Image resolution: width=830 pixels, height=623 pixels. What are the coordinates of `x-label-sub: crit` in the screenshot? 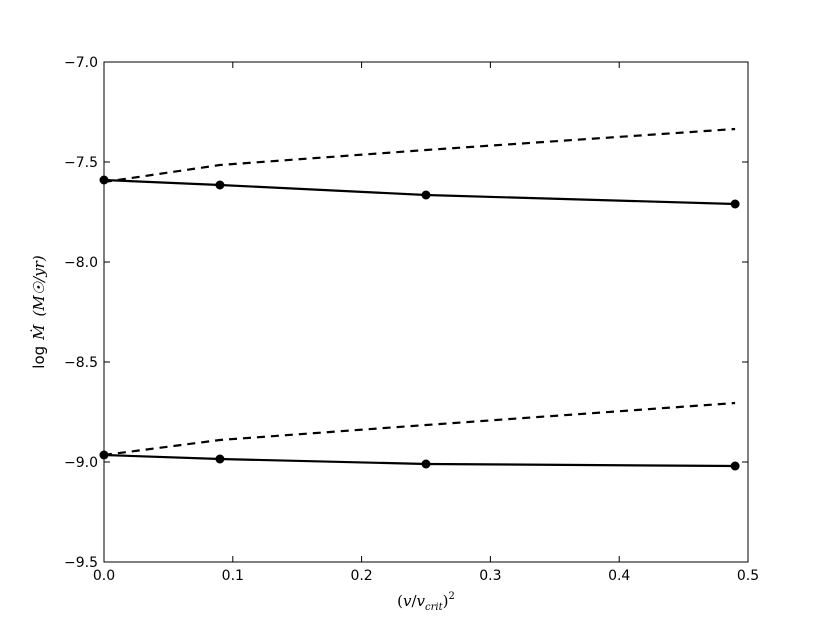 It's located at (434, 607).